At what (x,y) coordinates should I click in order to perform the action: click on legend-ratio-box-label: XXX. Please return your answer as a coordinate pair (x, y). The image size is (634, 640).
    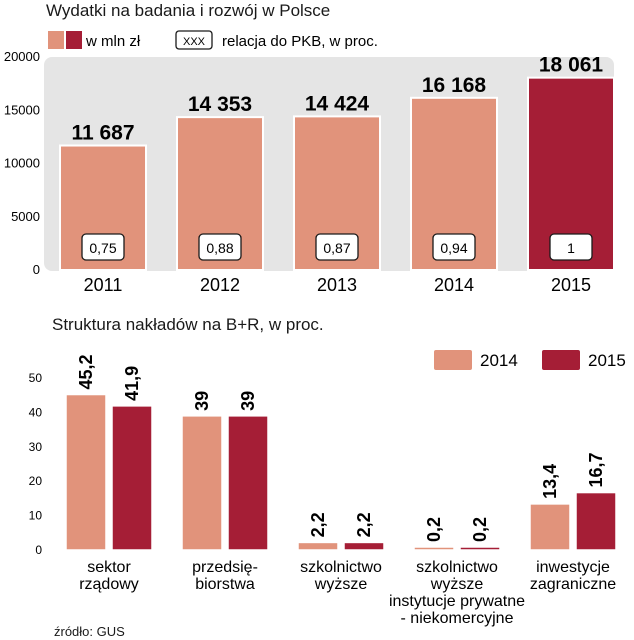
    Looking at the image, I should click on (194, 42).